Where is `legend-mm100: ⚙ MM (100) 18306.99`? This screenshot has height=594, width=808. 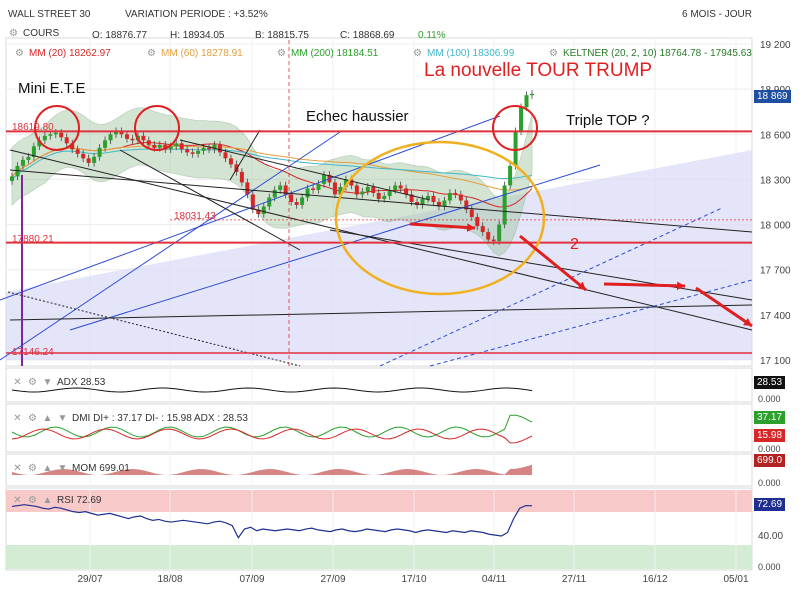
legend-mm100: ⚙ MM (100) 18306.99 is located at coordinates (464, 53).